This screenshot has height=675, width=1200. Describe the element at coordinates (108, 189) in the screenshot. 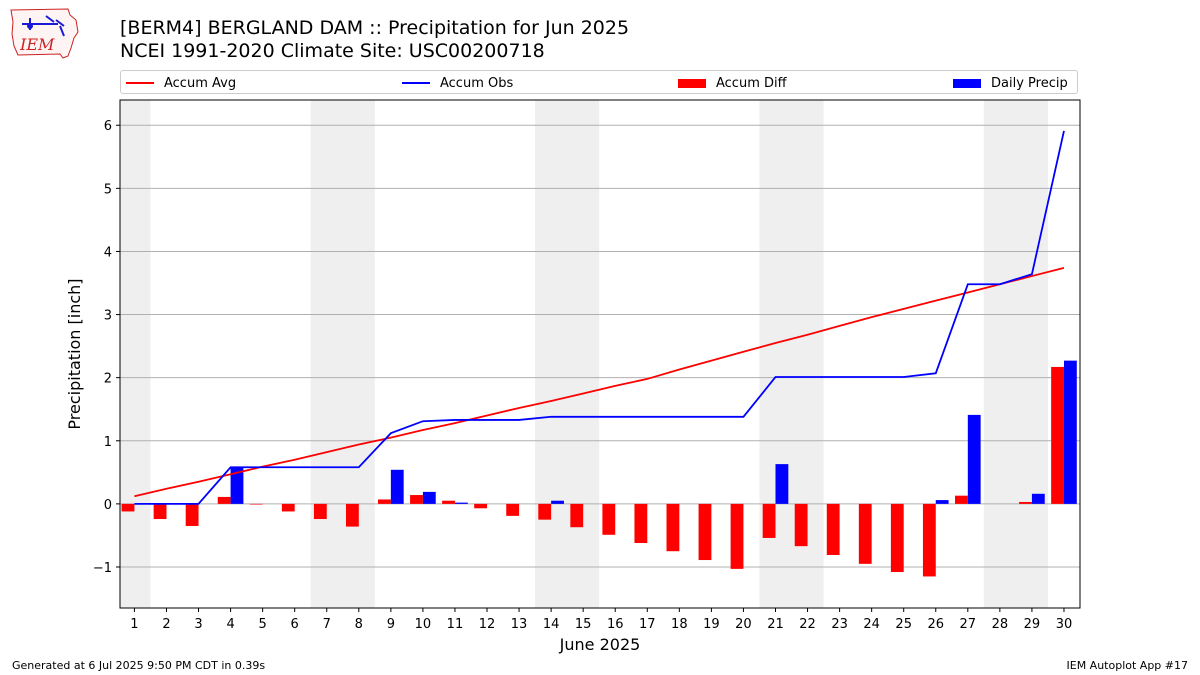

I see `y-tick-label: 5` at that location.